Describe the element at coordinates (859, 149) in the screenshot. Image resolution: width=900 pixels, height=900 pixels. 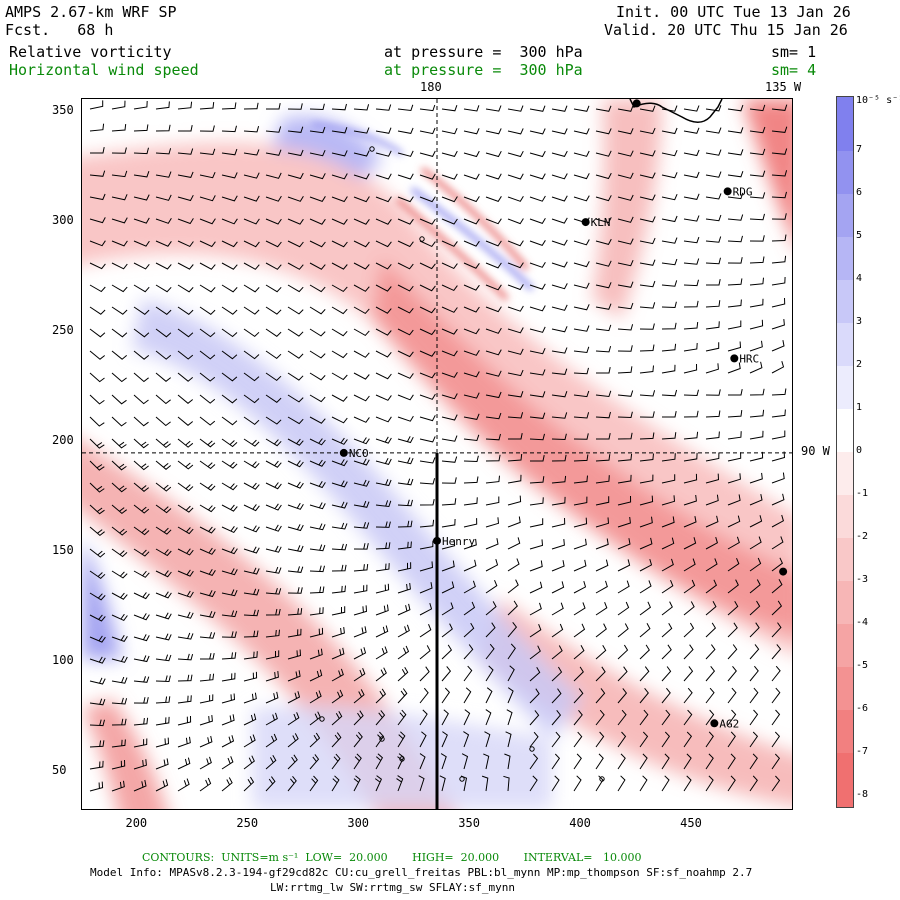
I see `colorbar-label: 7` at that location.